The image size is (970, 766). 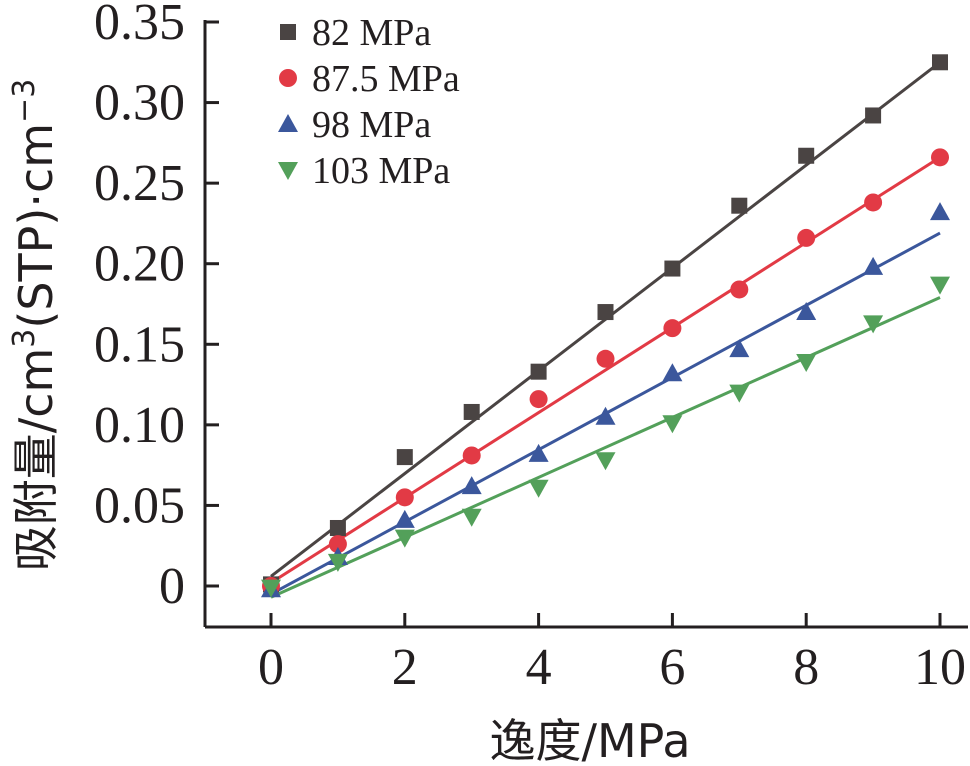 What do you see at coordinates (539, 667) in the screenshot?
I see `x-tick-label: 4` at bounding box center [539, 667].